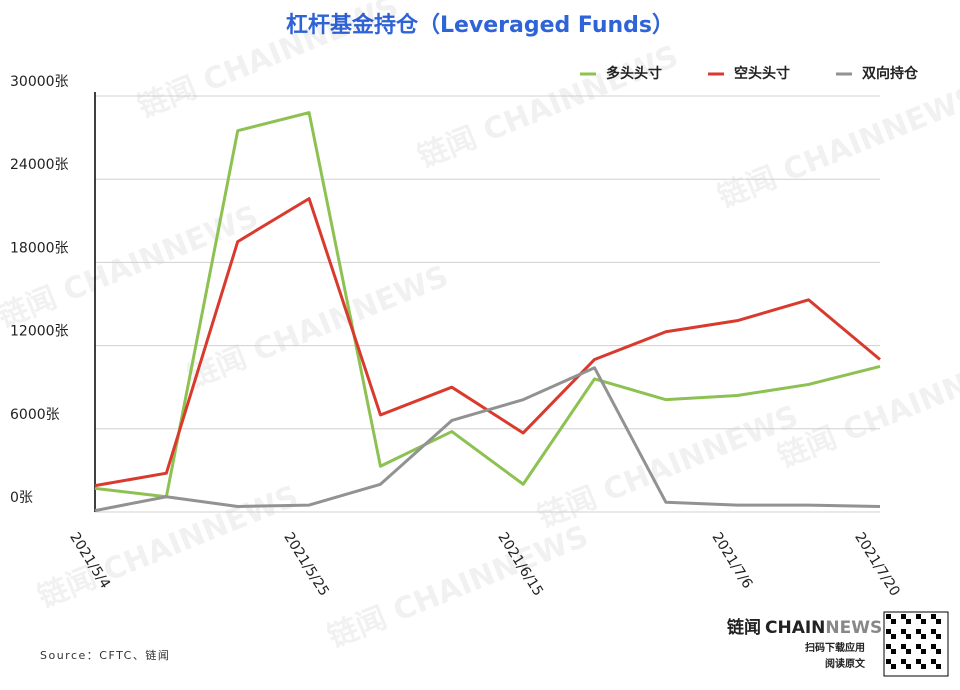 This screenshot has height=690, width=960. I want to click on y-tick-label: 18000张, so click(39, 248).